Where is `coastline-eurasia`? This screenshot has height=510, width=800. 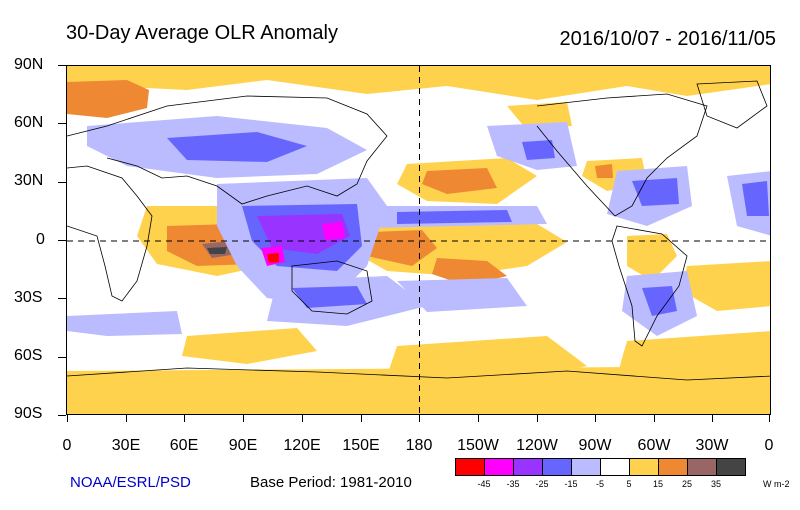 coastline-eurasia is located at coordinates (227, 150).